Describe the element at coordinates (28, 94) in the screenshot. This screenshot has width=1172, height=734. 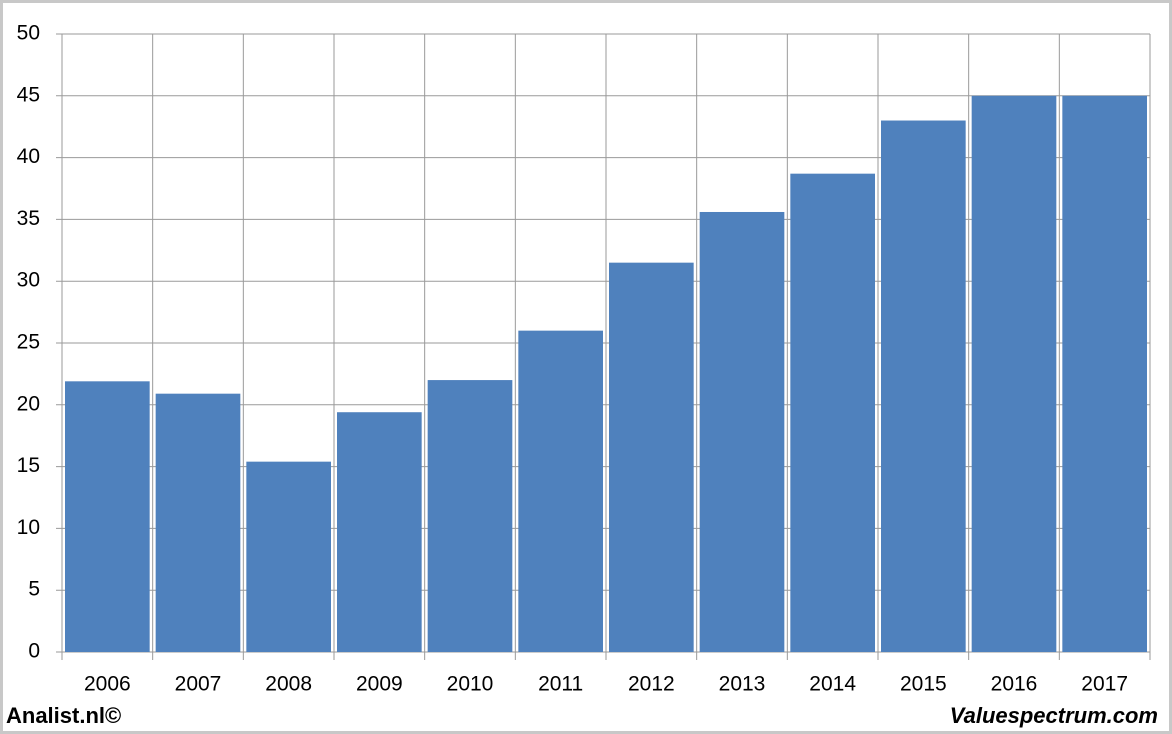
I see `y-tick-label: 45` at that location.